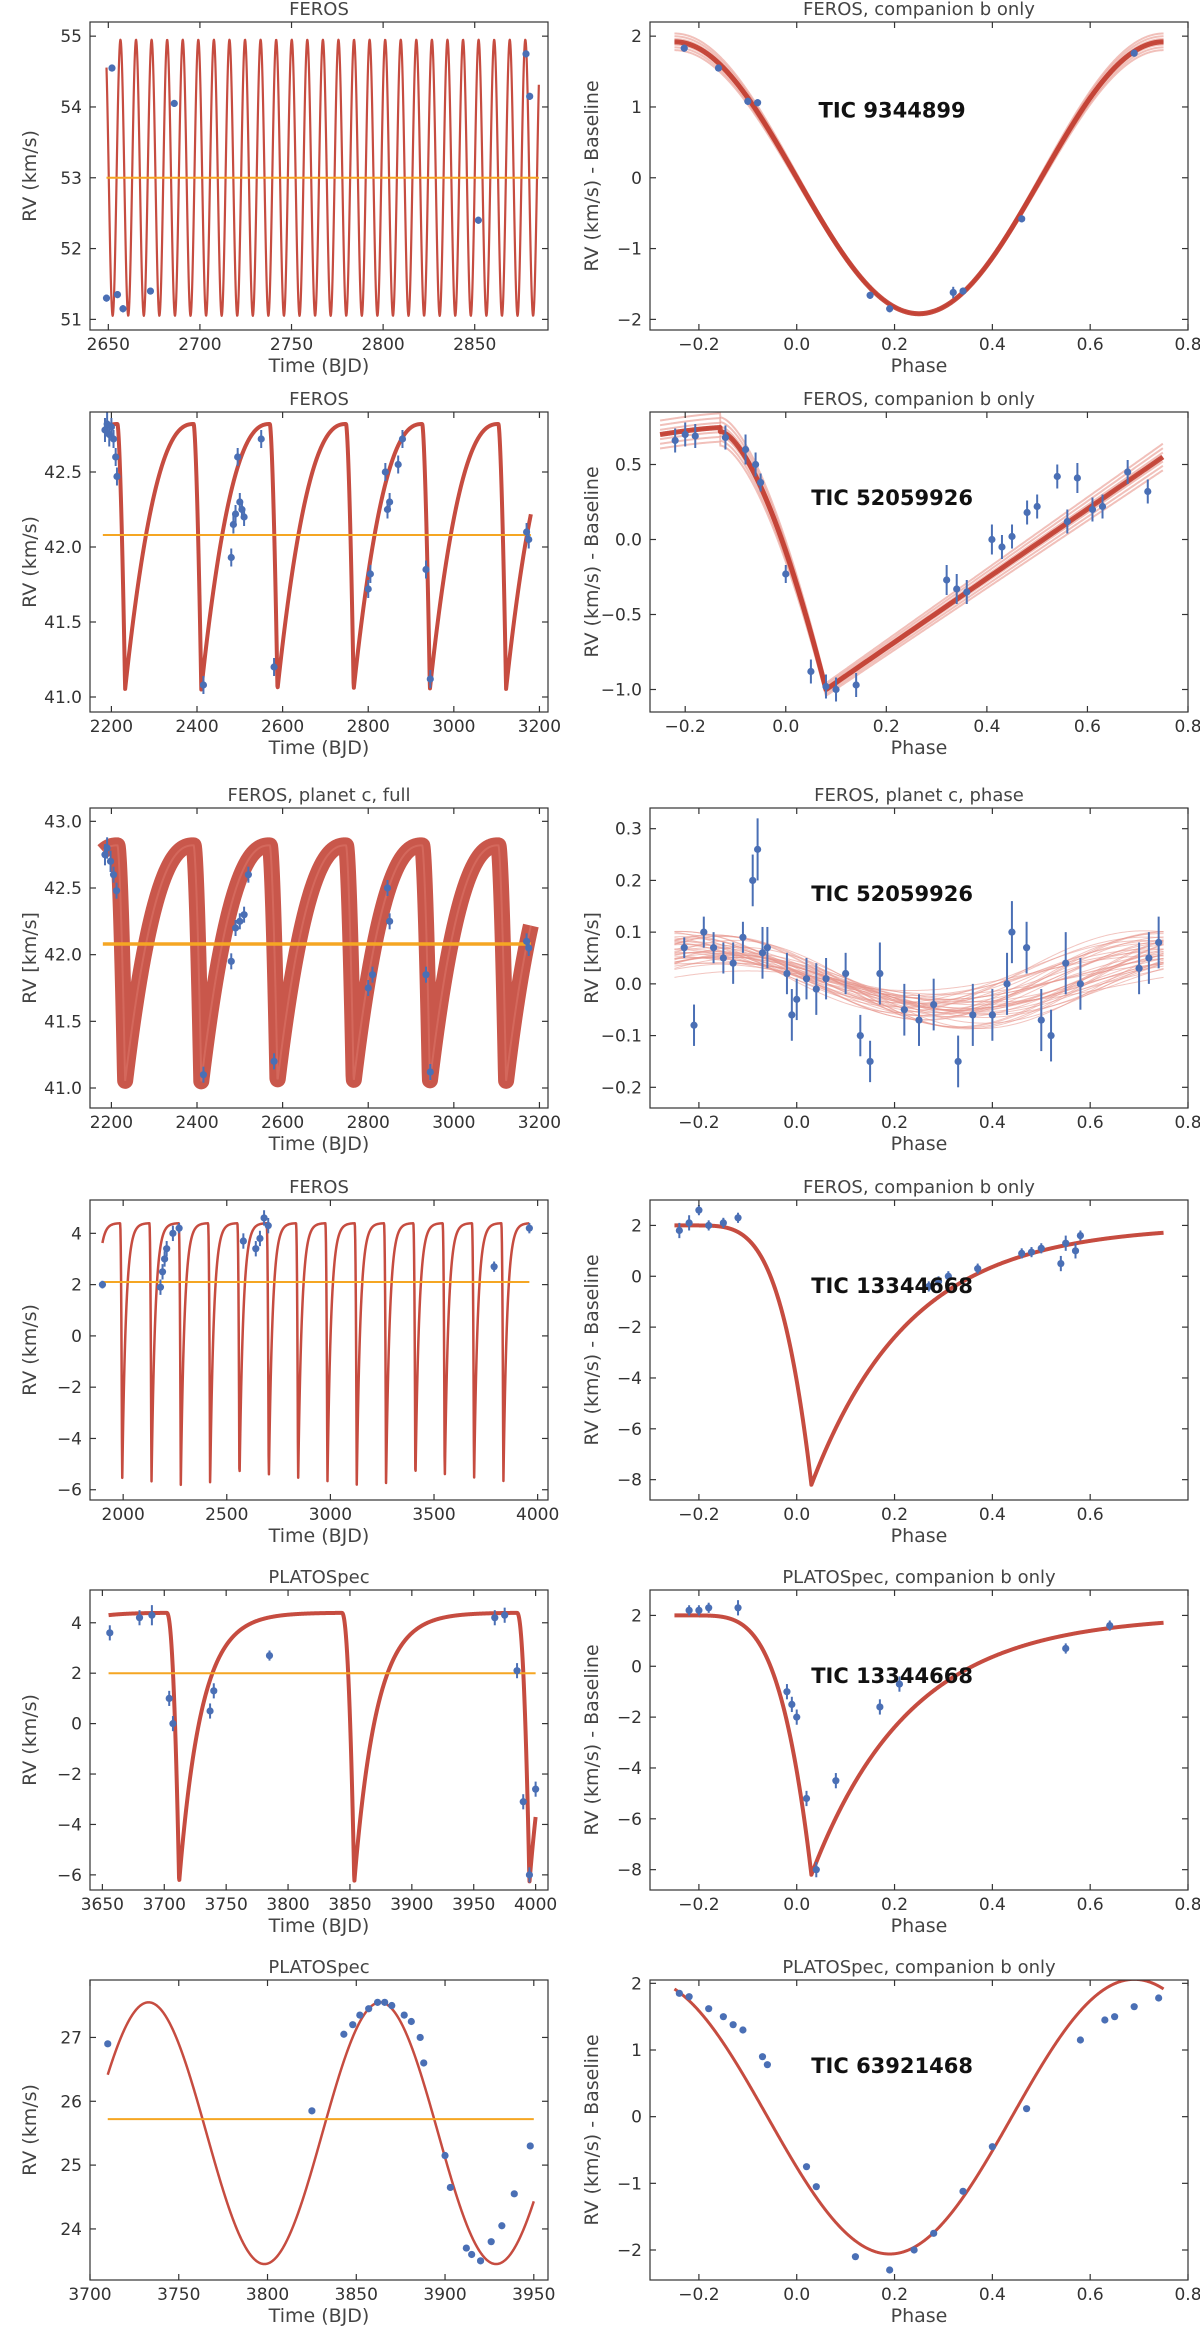  Describe the element at coordinates (319, 366) in the screenshot. I see `x-axis-label: Time (BJD)` at that location.